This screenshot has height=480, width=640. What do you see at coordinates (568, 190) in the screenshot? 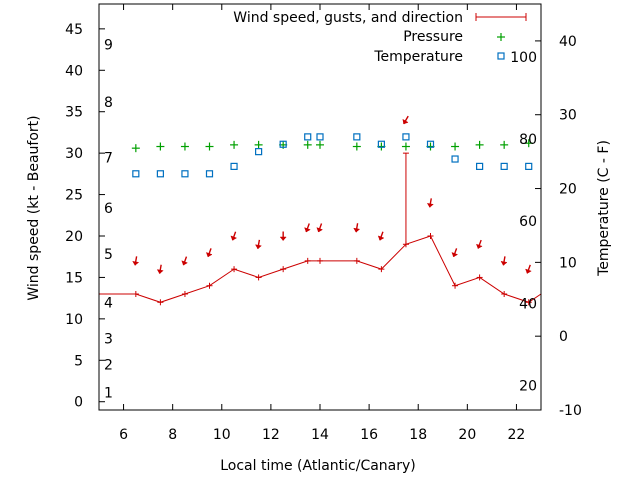
I see `y-right-tick-label: 20` at bounding box center [568, 190].